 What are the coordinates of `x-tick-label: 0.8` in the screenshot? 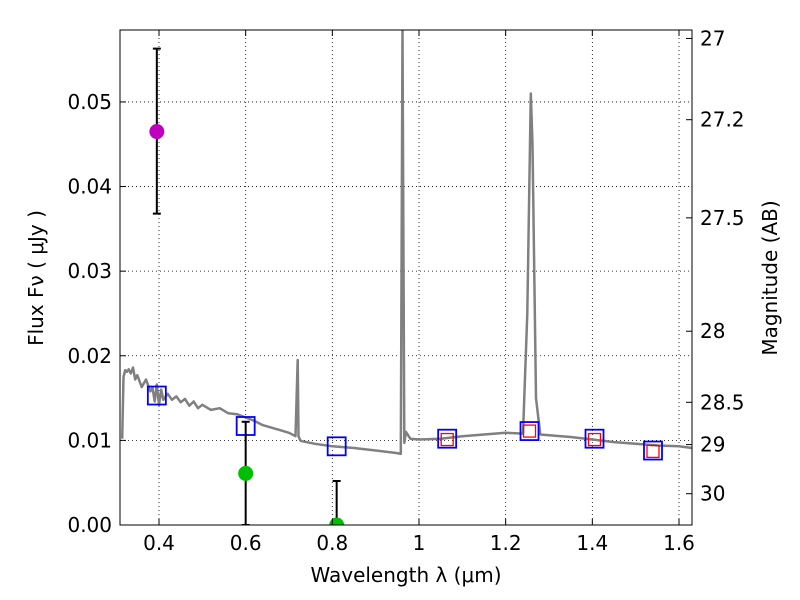 It's located at (332, 543).